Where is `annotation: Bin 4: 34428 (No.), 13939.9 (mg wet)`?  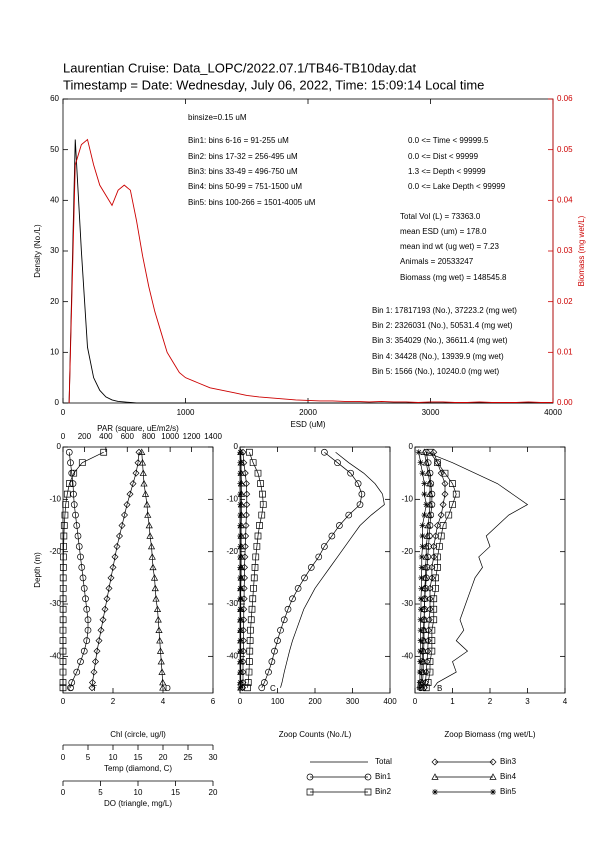
annotation: Bin 4: 34428 (No.), 13939.9 (mg wet) is located at coordinates (438, 356).